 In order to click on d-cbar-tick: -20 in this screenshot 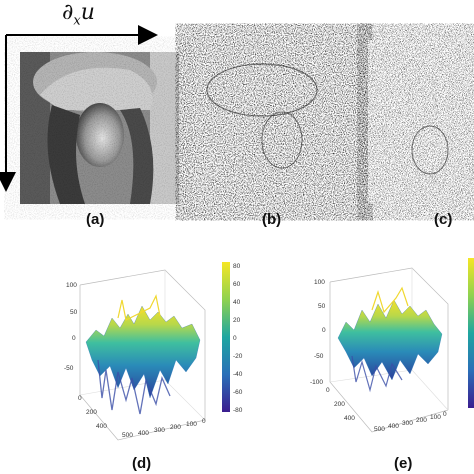, I will do `click(238, 356)`.